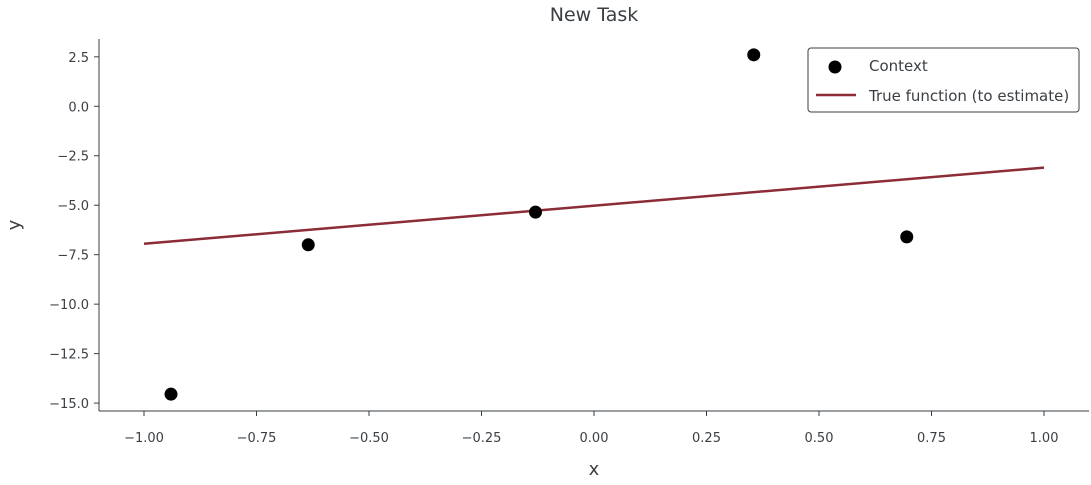 The height and width of the screenshot is (485, 1091). I want to click on y-tick-label: −5.0, so click(73, 206).